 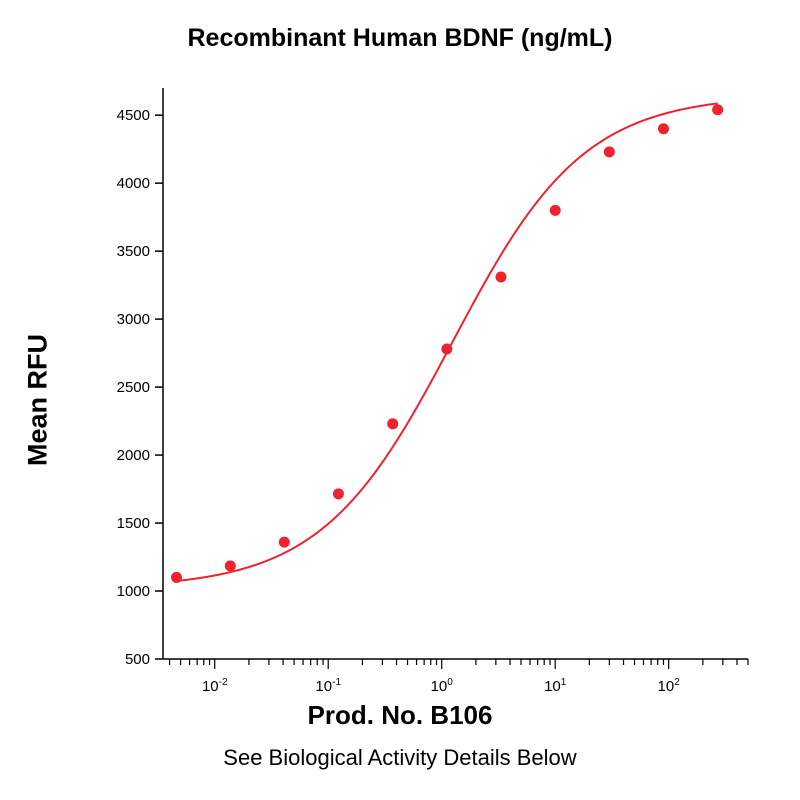 What do you see at coordinates (133, 251) in the screenshot?
I see `y-tick-label: 3500` at bounding box center [133, 251].